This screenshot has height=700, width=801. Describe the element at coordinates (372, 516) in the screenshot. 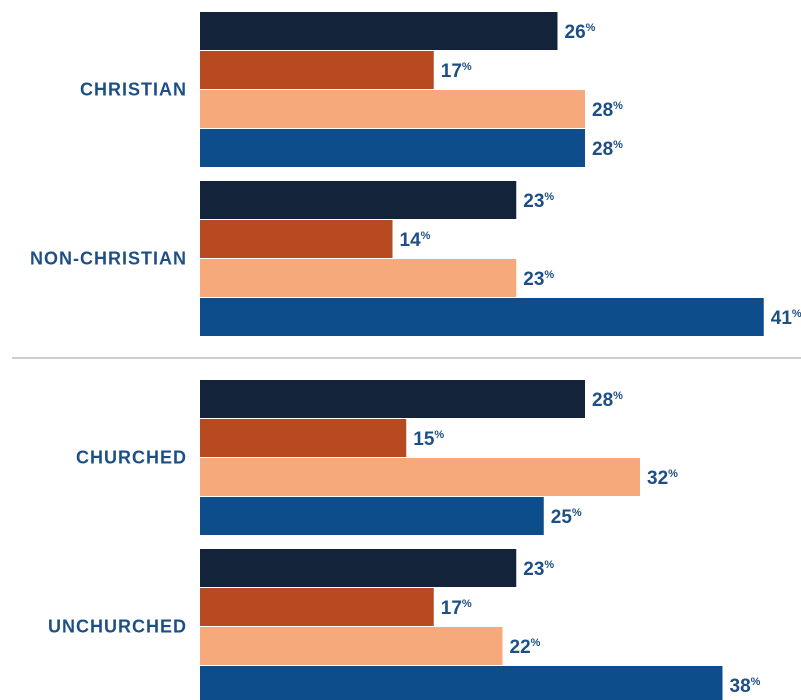

I see `bar-churched-s4` at that location.